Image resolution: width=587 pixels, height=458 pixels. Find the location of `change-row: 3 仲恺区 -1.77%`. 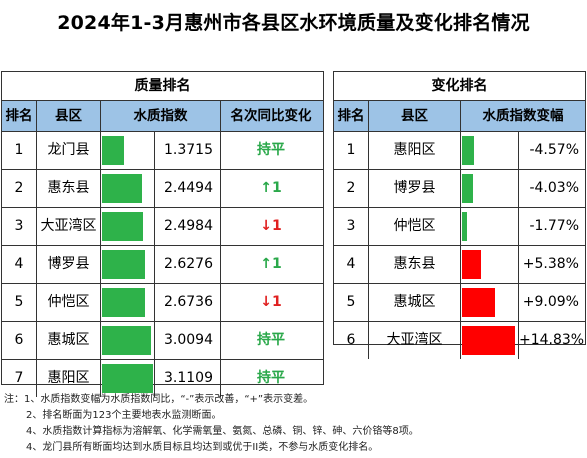

change-row: 3 仲恺区 -1.77% is located at coordinates (459, 227).